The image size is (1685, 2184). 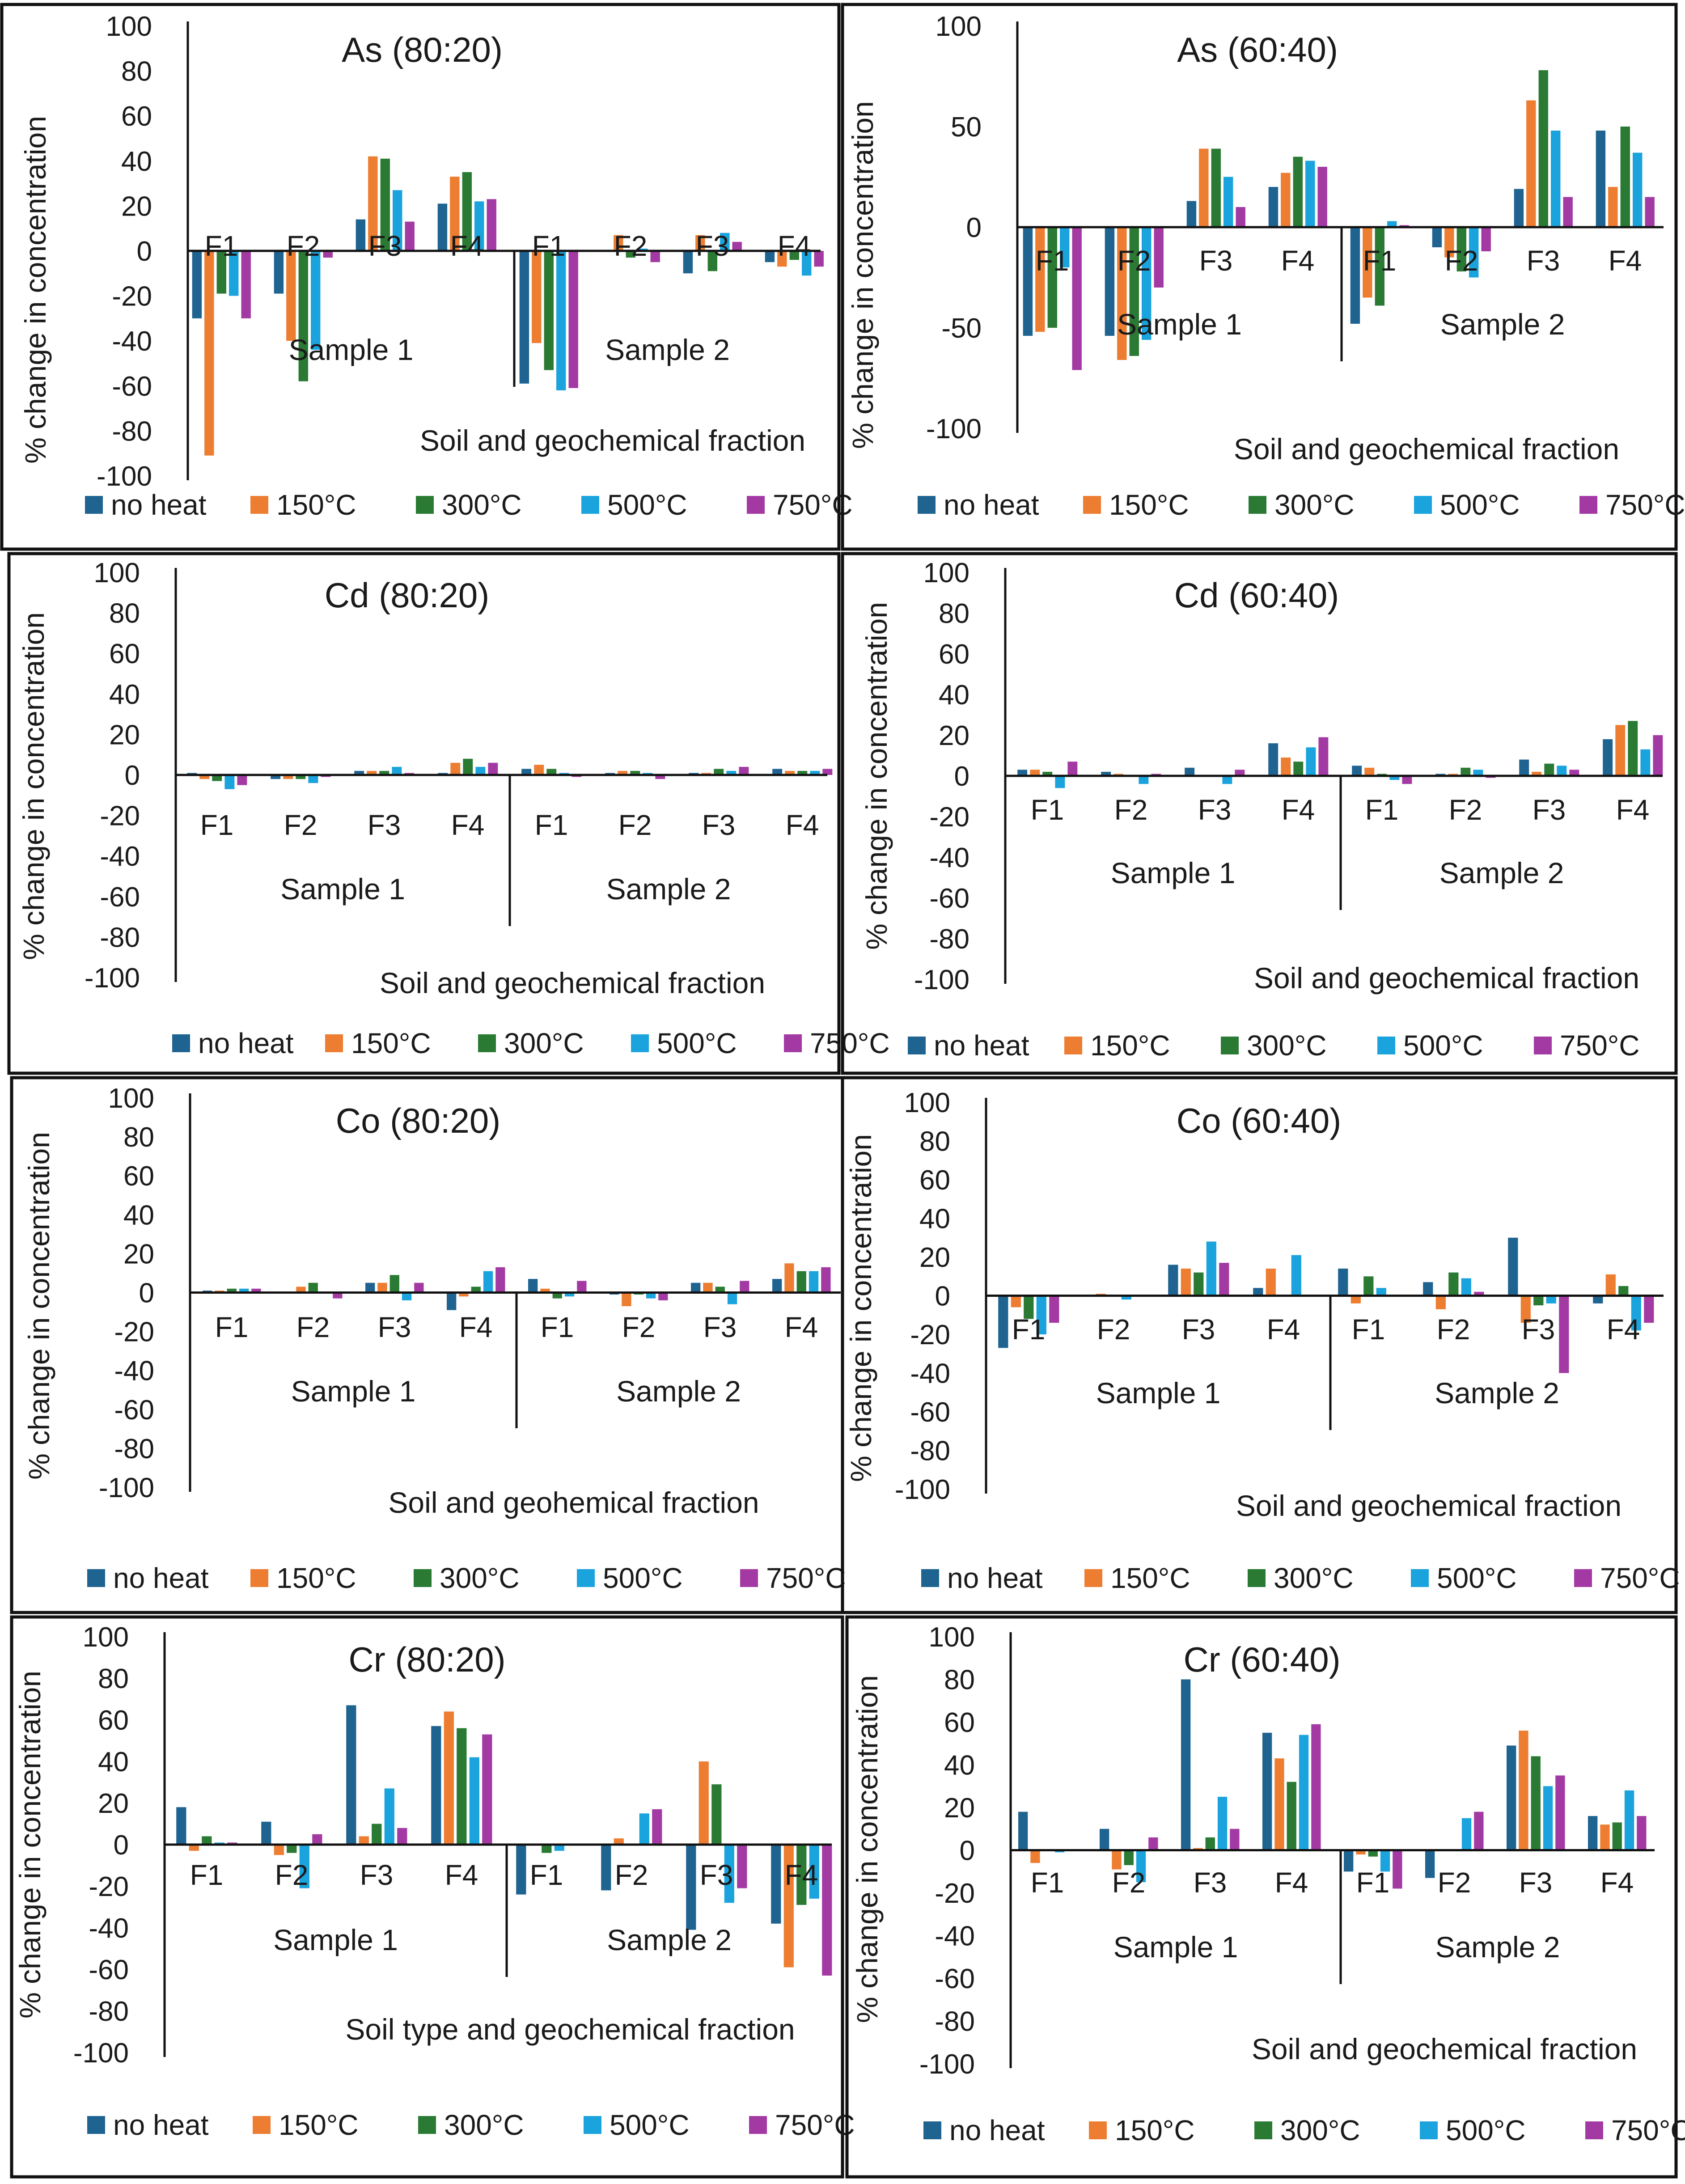 I want to click on group-label: Sample 1, so click(x=335, y=1939).